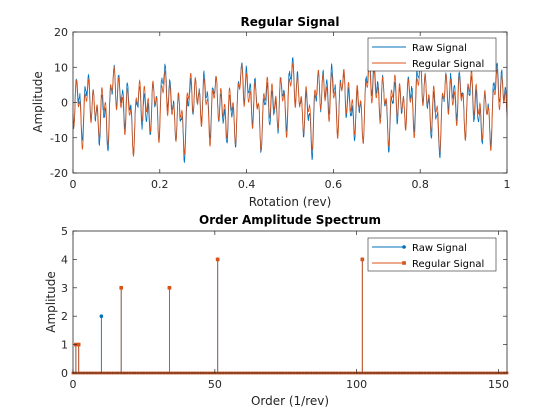  I want to click on bottom-x-axis-label: Order (1/rev), so click(290, 401).